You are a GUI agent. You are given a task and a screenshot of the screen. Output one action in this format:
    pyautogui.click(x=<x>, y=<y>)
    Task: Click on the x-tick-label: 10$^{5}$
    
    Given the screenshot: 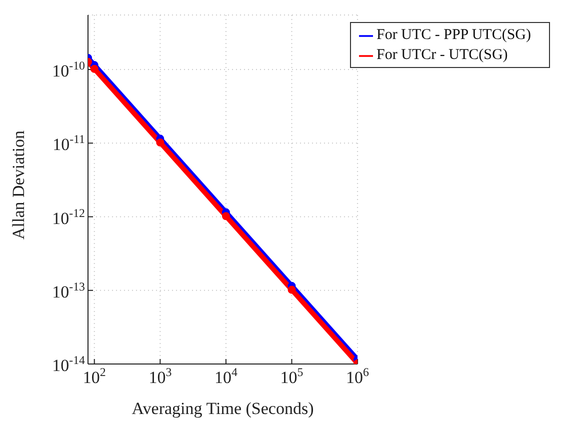 What is the action you would take?
    pyautogui.click(x=292, y=376)
    